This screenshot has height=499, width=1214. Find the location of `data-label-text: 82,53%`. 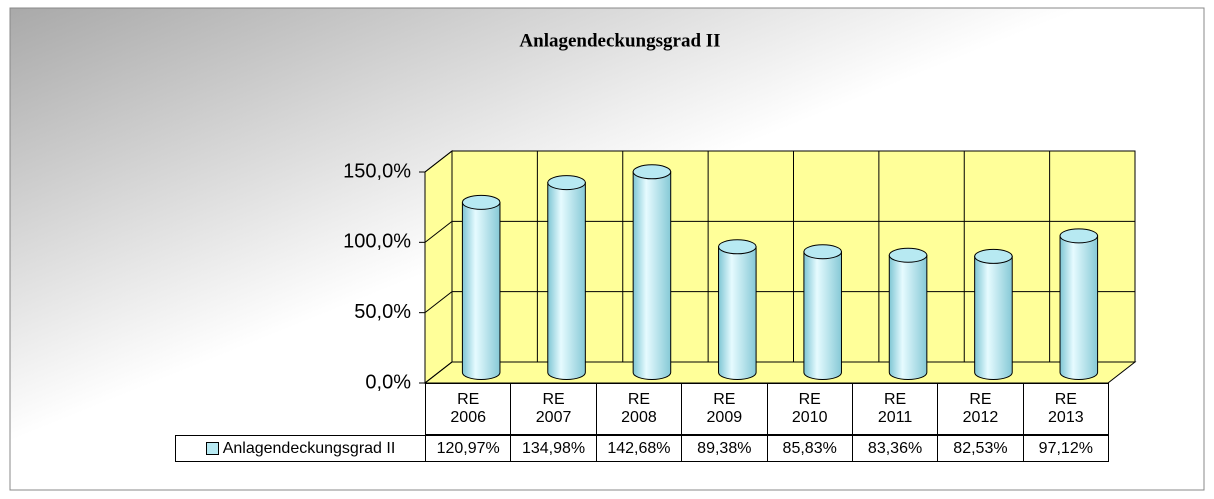

data-label-text: 82,53% is located at coordinates (980, 448).